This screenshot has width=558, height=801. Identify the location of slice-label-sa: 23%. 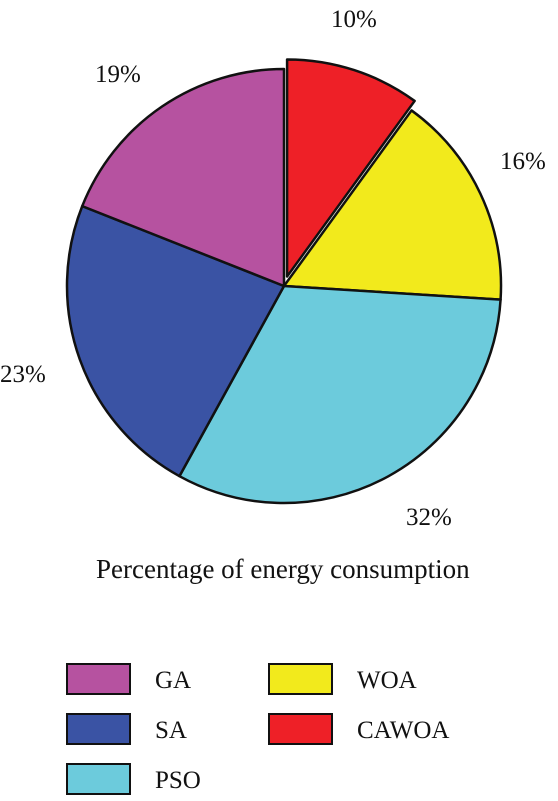
(23, 374).